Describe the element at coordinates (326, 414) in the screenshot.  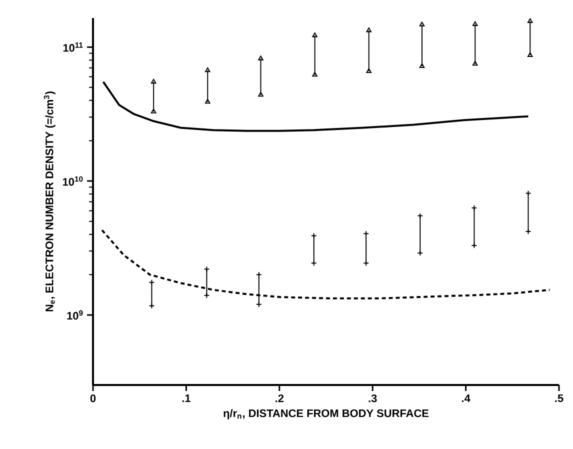
I see `x-axis-title: η/r$_{n}$, DISTANCE FROM BODY SURFACE` at that location.